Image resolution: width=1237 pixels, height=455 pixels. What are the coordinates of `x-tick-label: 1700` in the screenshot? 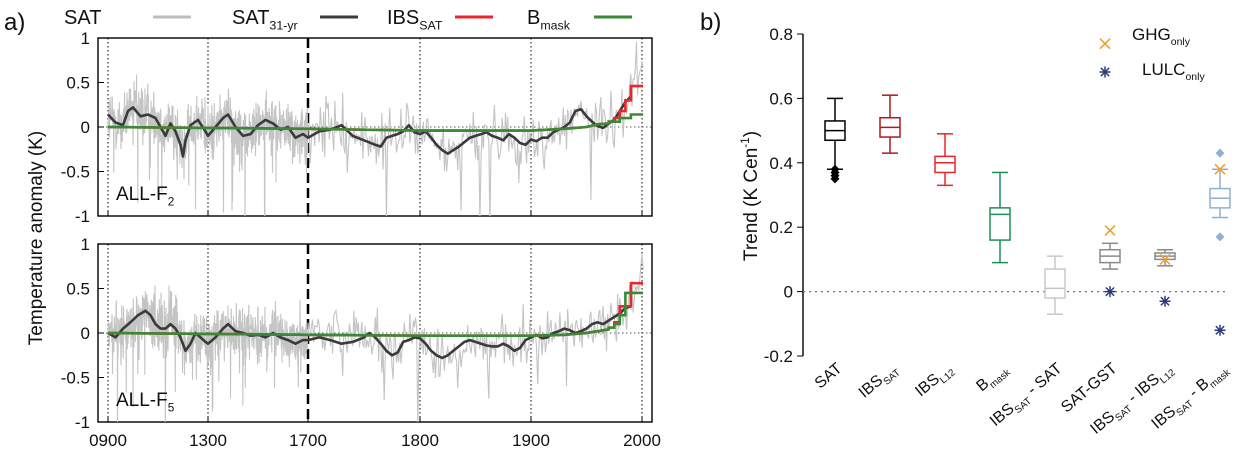 It's located at (308, 440).